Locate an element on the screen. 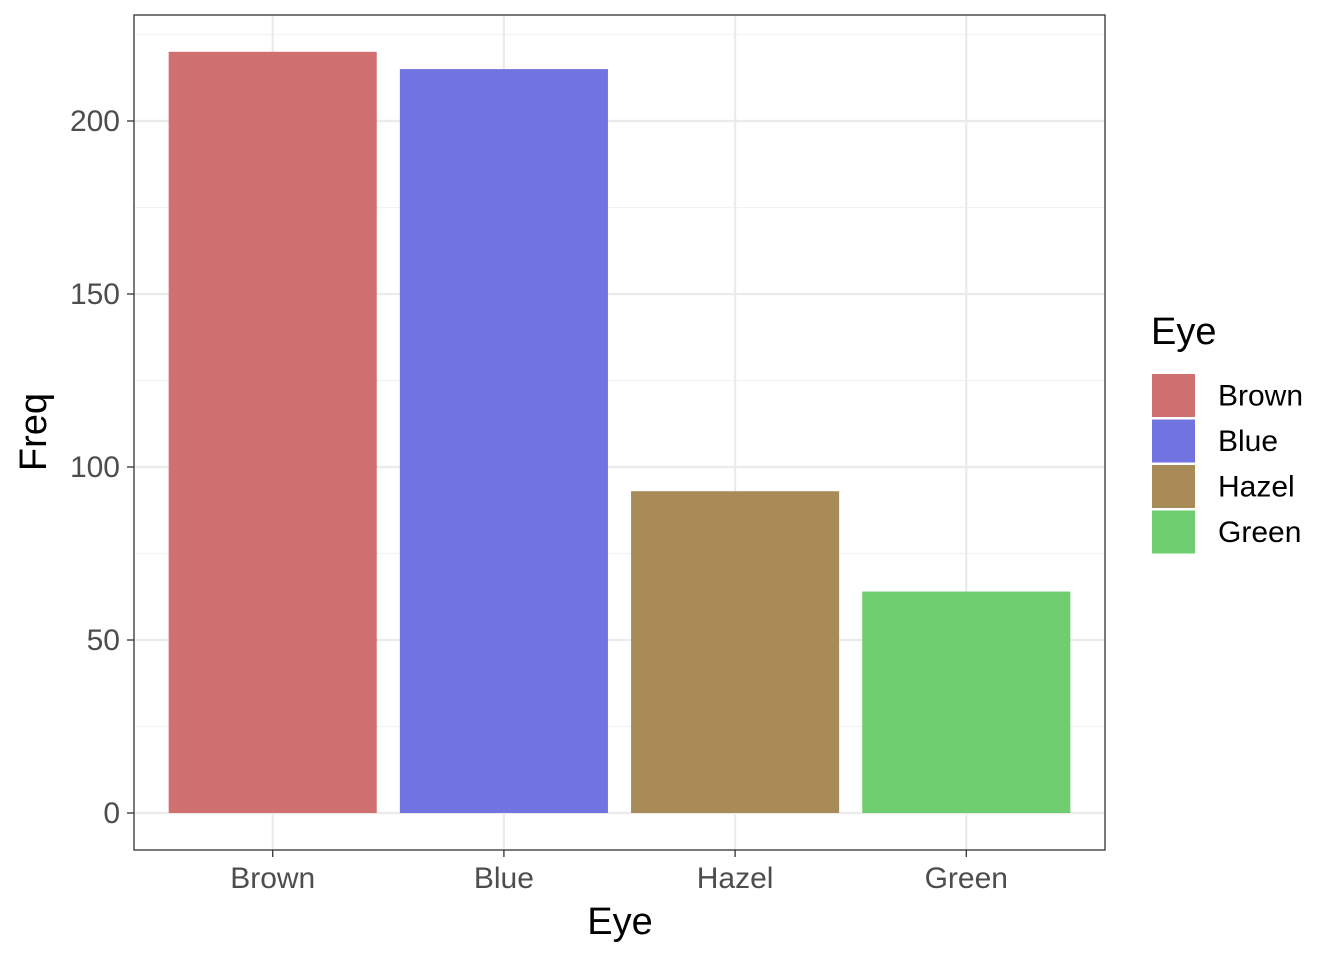 The height and width of the screenshot is (965, 1344). legend-title: Eye is located at coordinates (1183, 332).